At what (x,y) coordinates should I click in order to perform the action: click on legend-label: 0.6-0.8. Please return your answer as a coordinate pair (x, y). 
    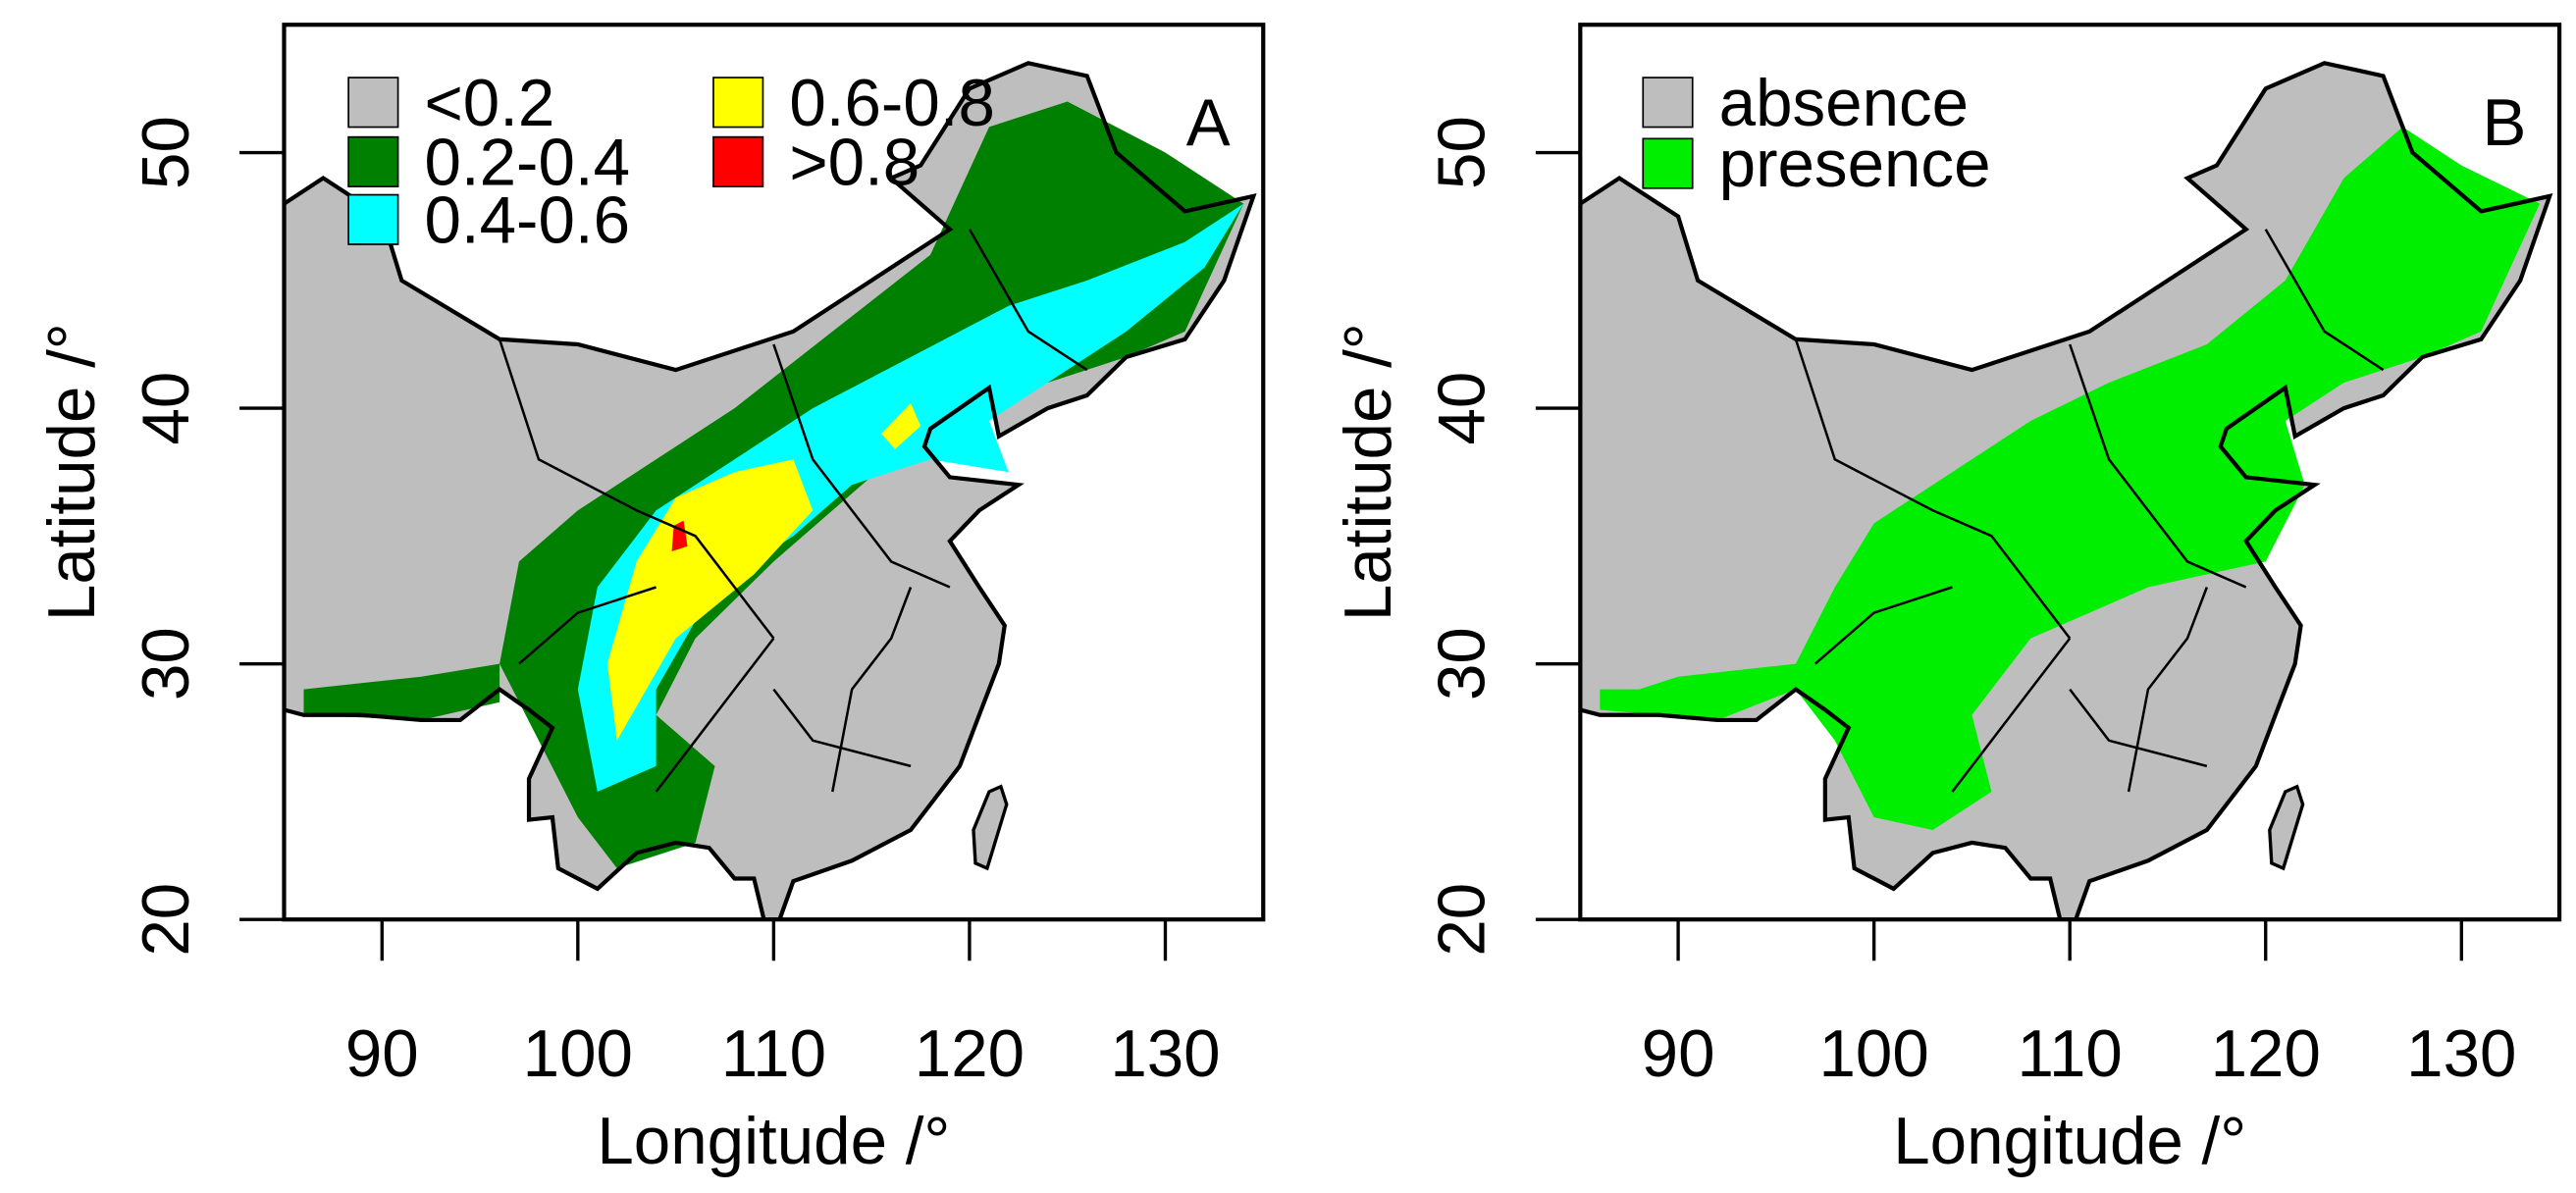
    Looking at the image, I should click on (892, 103).